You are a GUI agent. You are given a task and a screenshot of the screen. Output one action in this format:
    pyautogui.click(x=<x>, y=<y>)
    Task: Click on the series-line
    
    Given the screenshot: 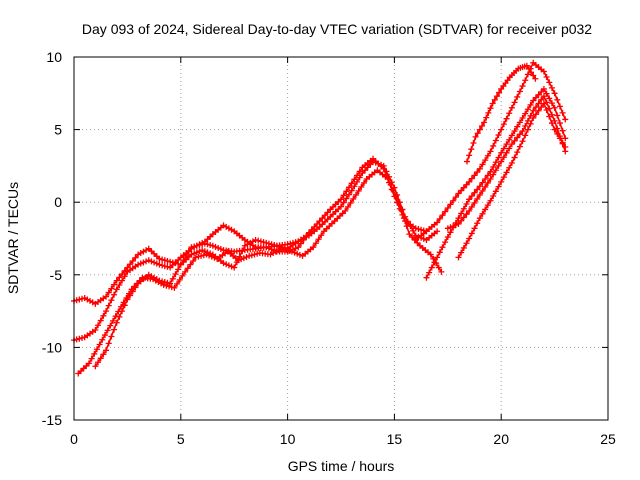 What is the action you would take?
    pyautogui.click(x=496, y=183)
    